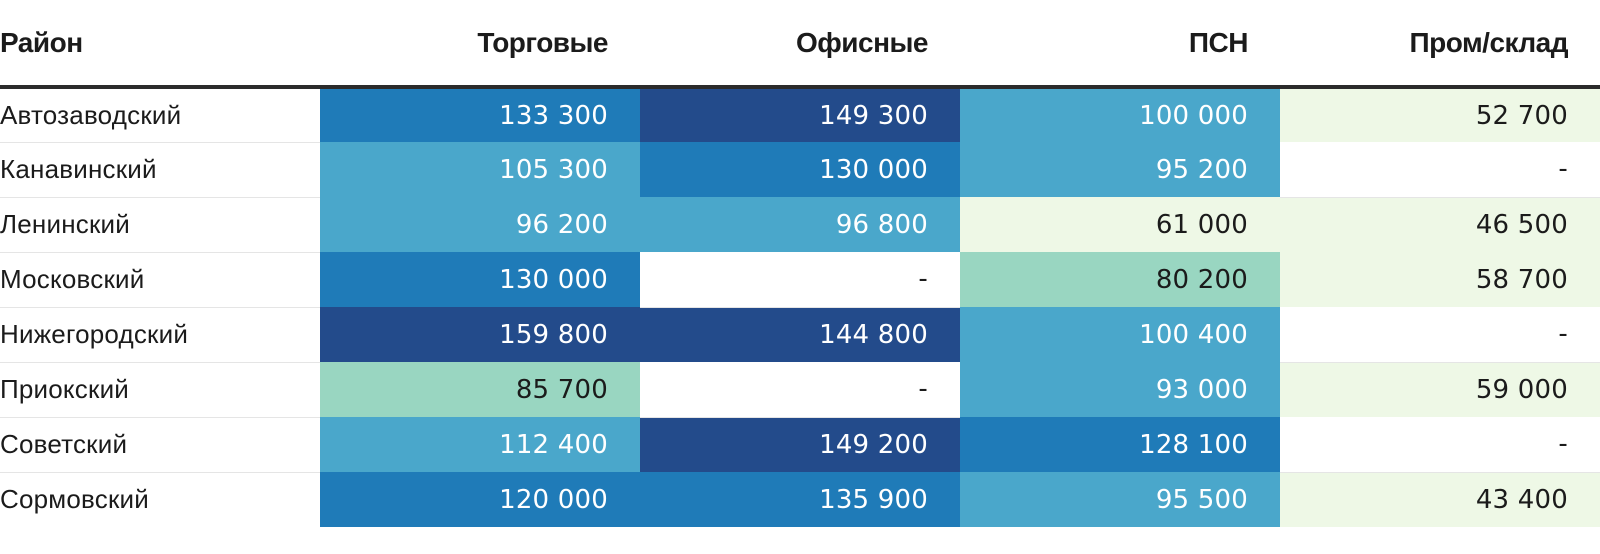 Image resolution: width=1600 pixels, height=554 pixels. Describe the element at coordinates (1120, 44) in the screenshot. I see `column-header-psn: ПСН` at that location.